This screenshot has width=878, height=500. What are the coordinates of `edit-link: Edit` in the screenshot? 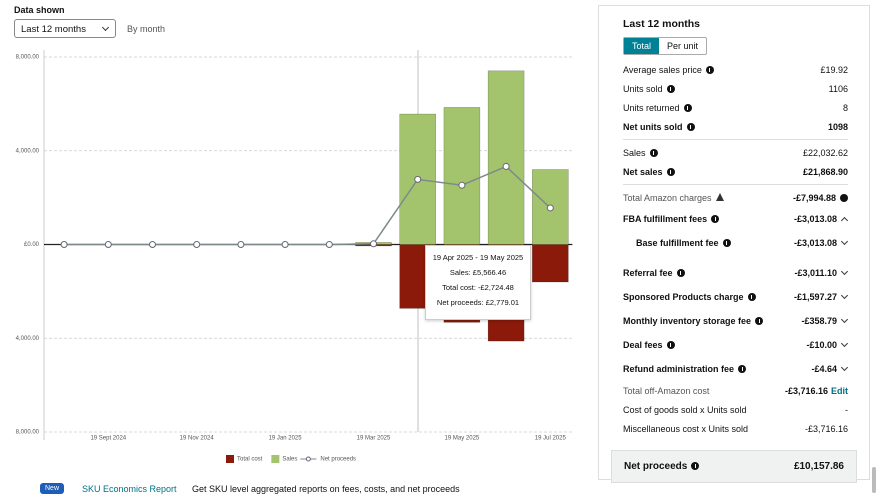 It's located at (839, 390).